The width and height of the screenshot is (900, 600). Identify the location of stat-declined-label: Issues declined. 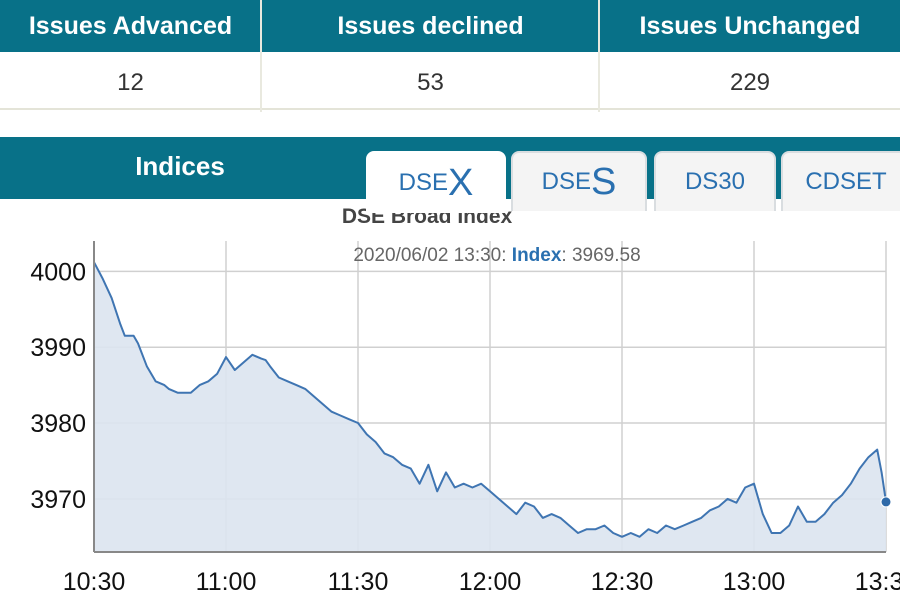
(430, 26).